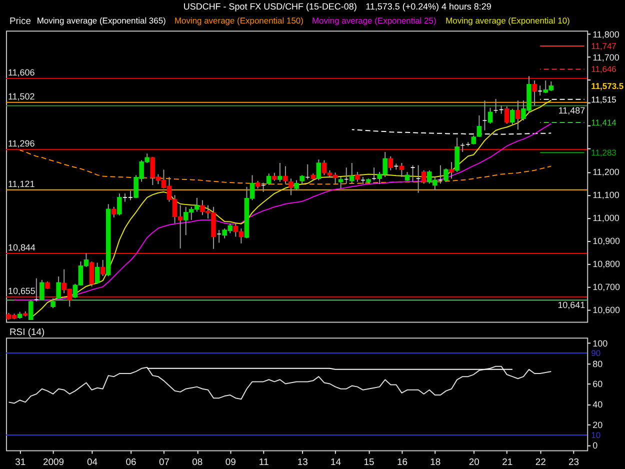 The image size is (625, 469). I want to click on y-tick-label: 40, so click(597, 405).